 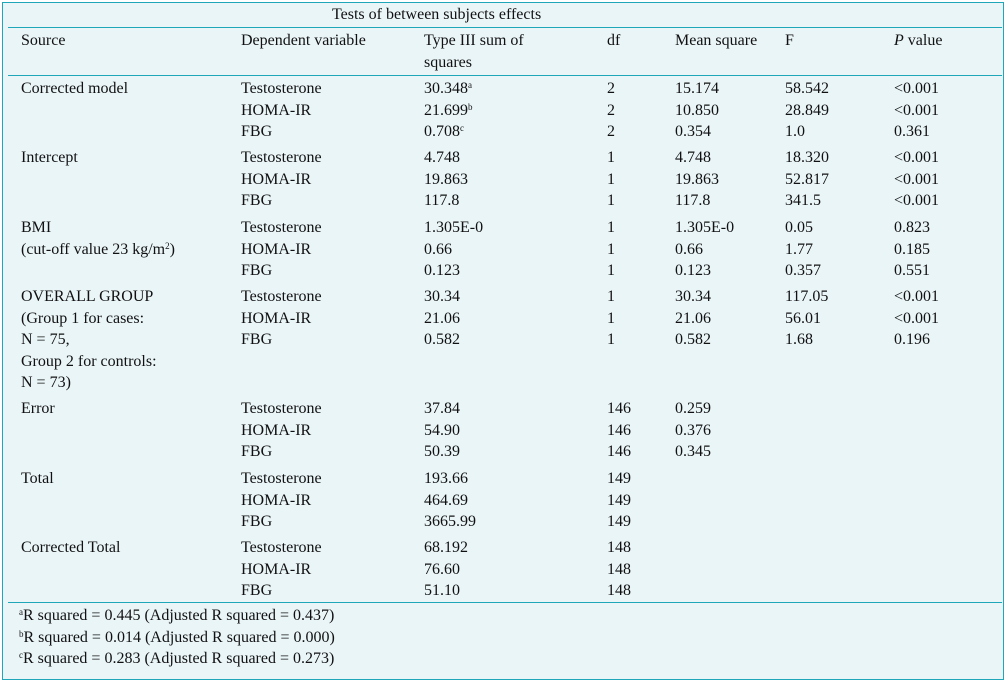 What do you see at coordinates (38, 408) in the screenshot?
I see `source-label: Error` at bounding box center [38, 408].